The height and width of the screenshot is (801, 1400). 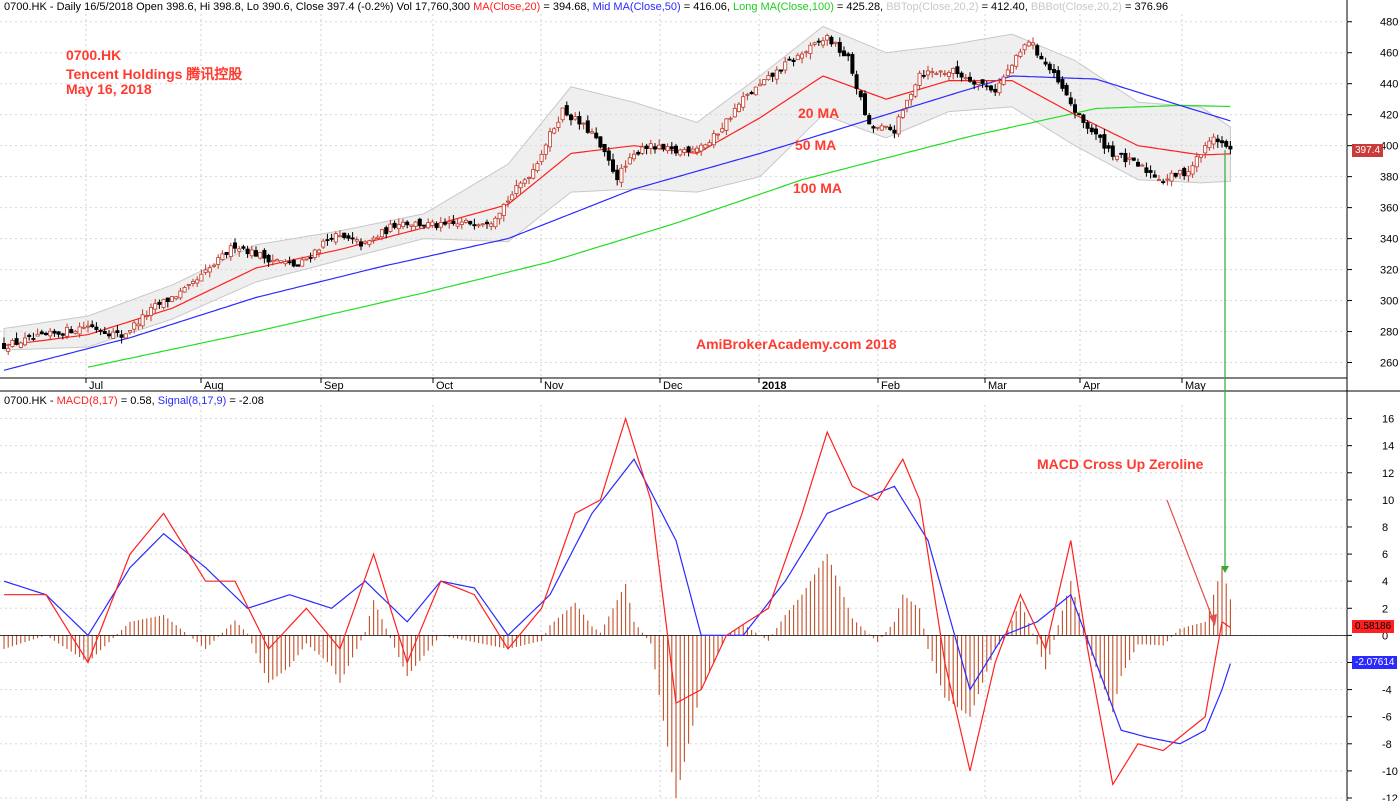 What do you see at coordinates (1388, 447) in the screenshot?
I see `macd-tick-label: 14` at bounding box center [1388, 447].